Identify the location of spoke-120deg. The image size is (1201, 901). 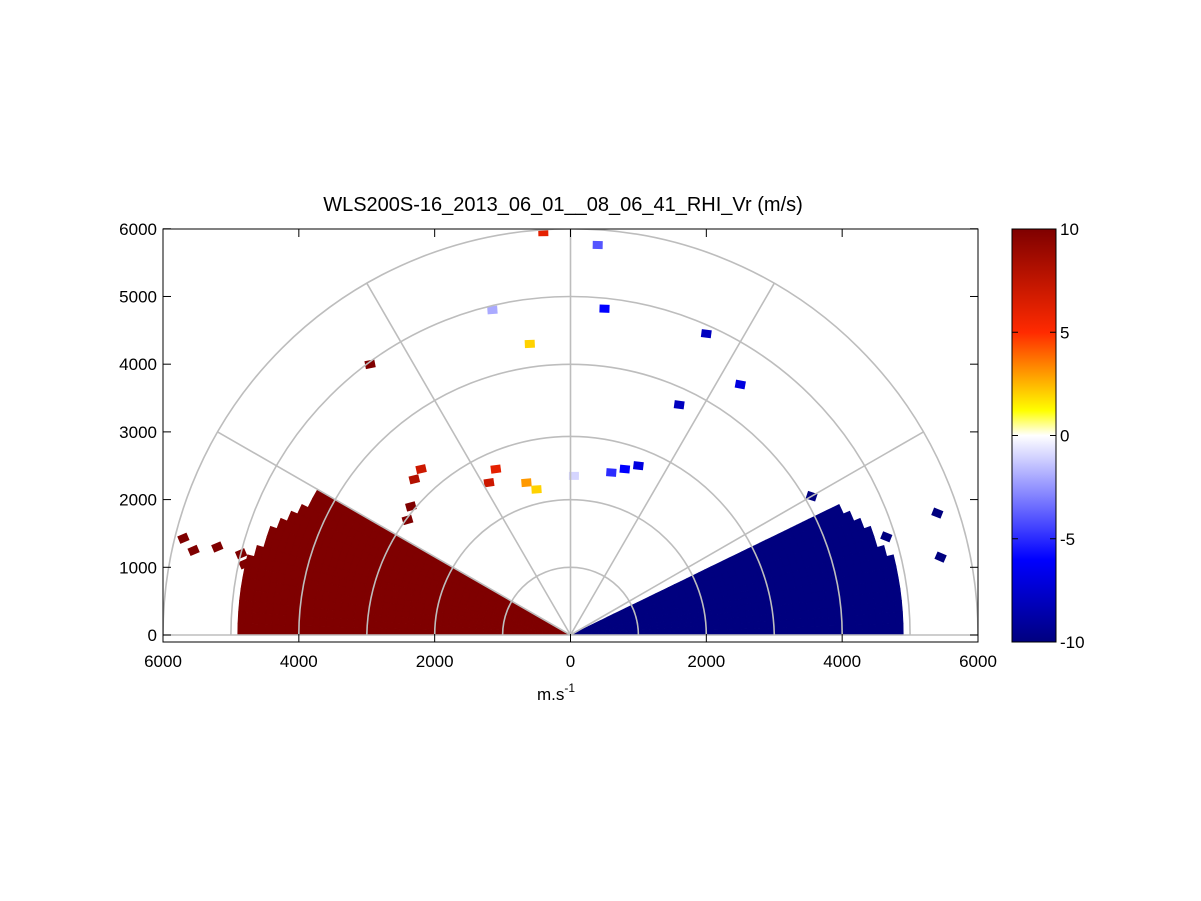
(469, 459).